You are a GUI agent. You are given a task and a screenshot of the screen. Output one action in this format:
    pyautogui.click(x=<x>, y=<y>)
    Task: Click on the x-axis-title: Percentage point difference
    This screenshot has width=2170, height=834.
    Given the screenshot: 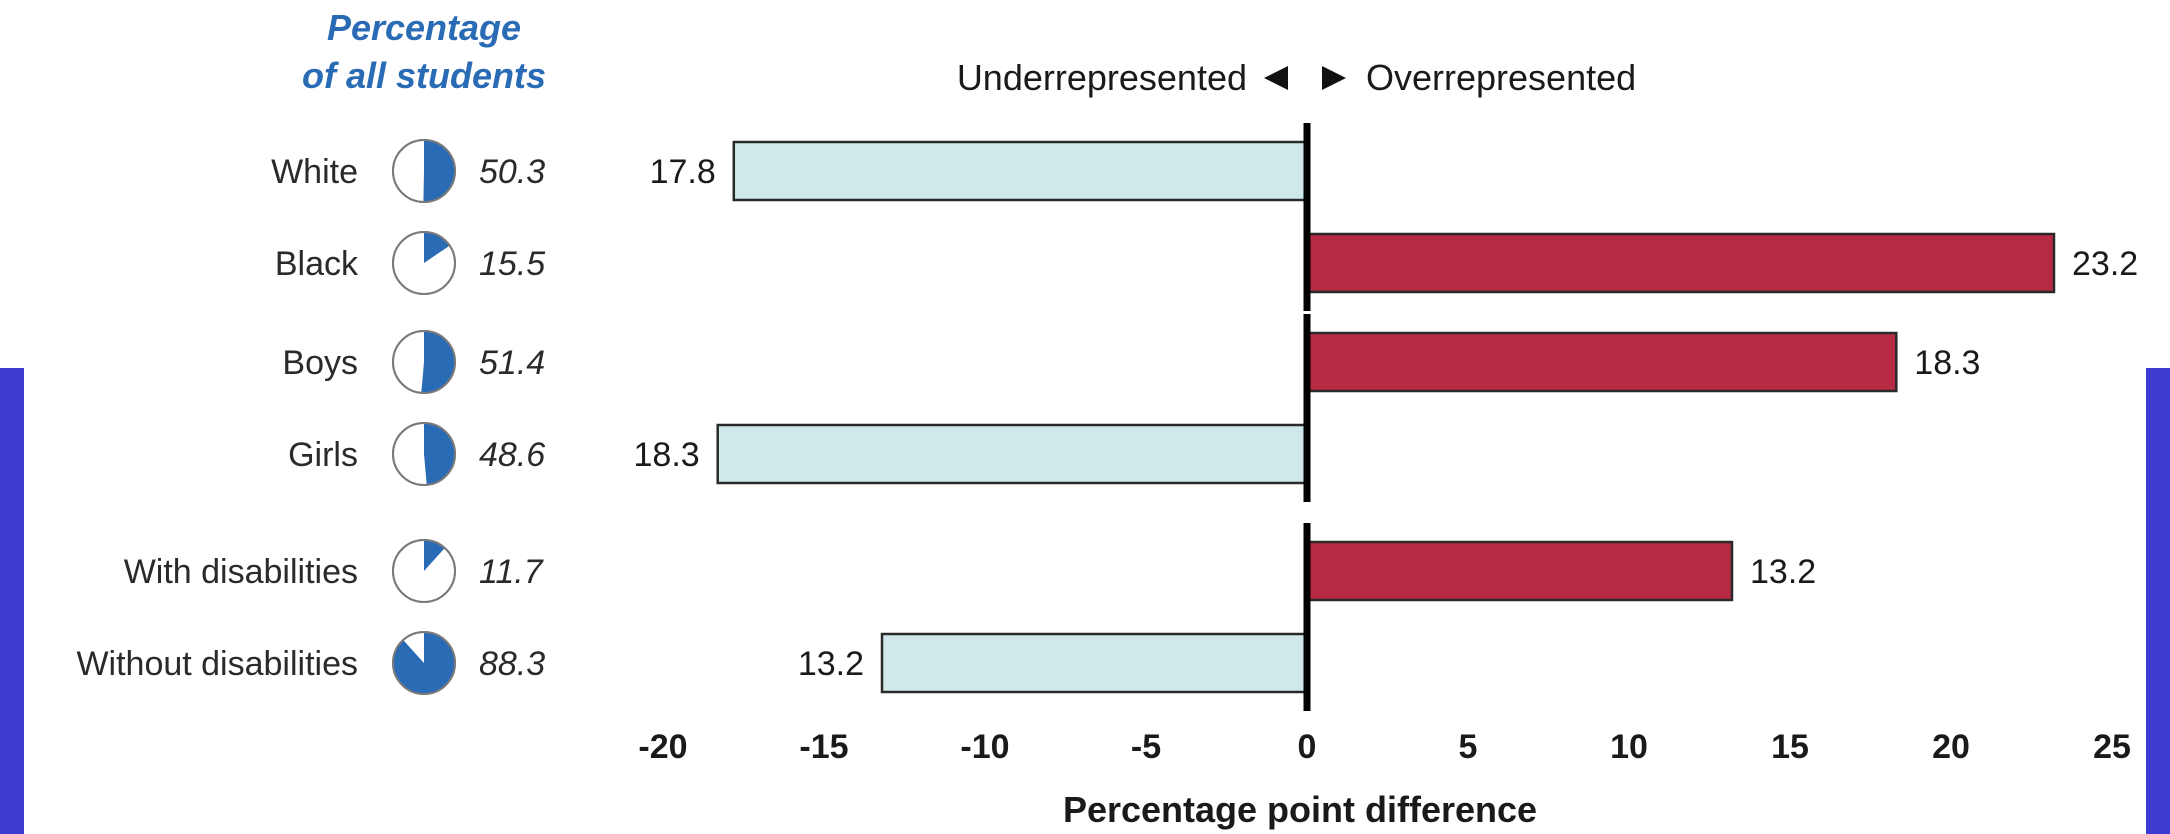 What is the action you would take?
    pyautogui.click(x=1300, y=809)
    